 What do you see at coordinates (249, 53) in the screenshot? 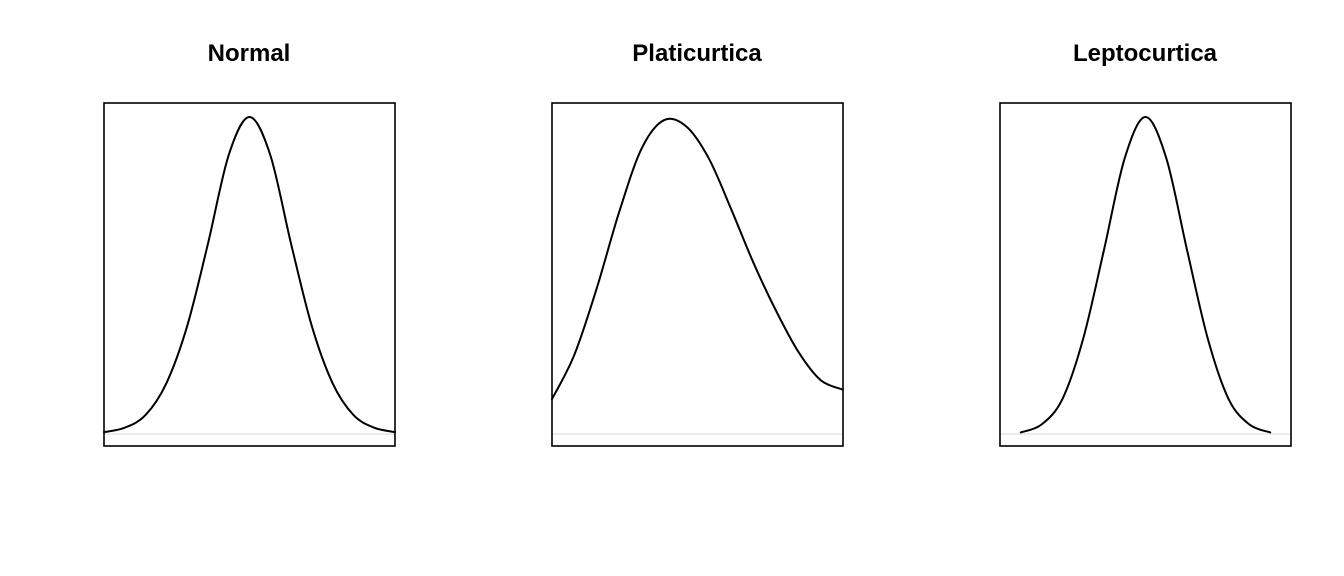
I see `chart-title-normal: Normal` at bounding box center [249, 53].